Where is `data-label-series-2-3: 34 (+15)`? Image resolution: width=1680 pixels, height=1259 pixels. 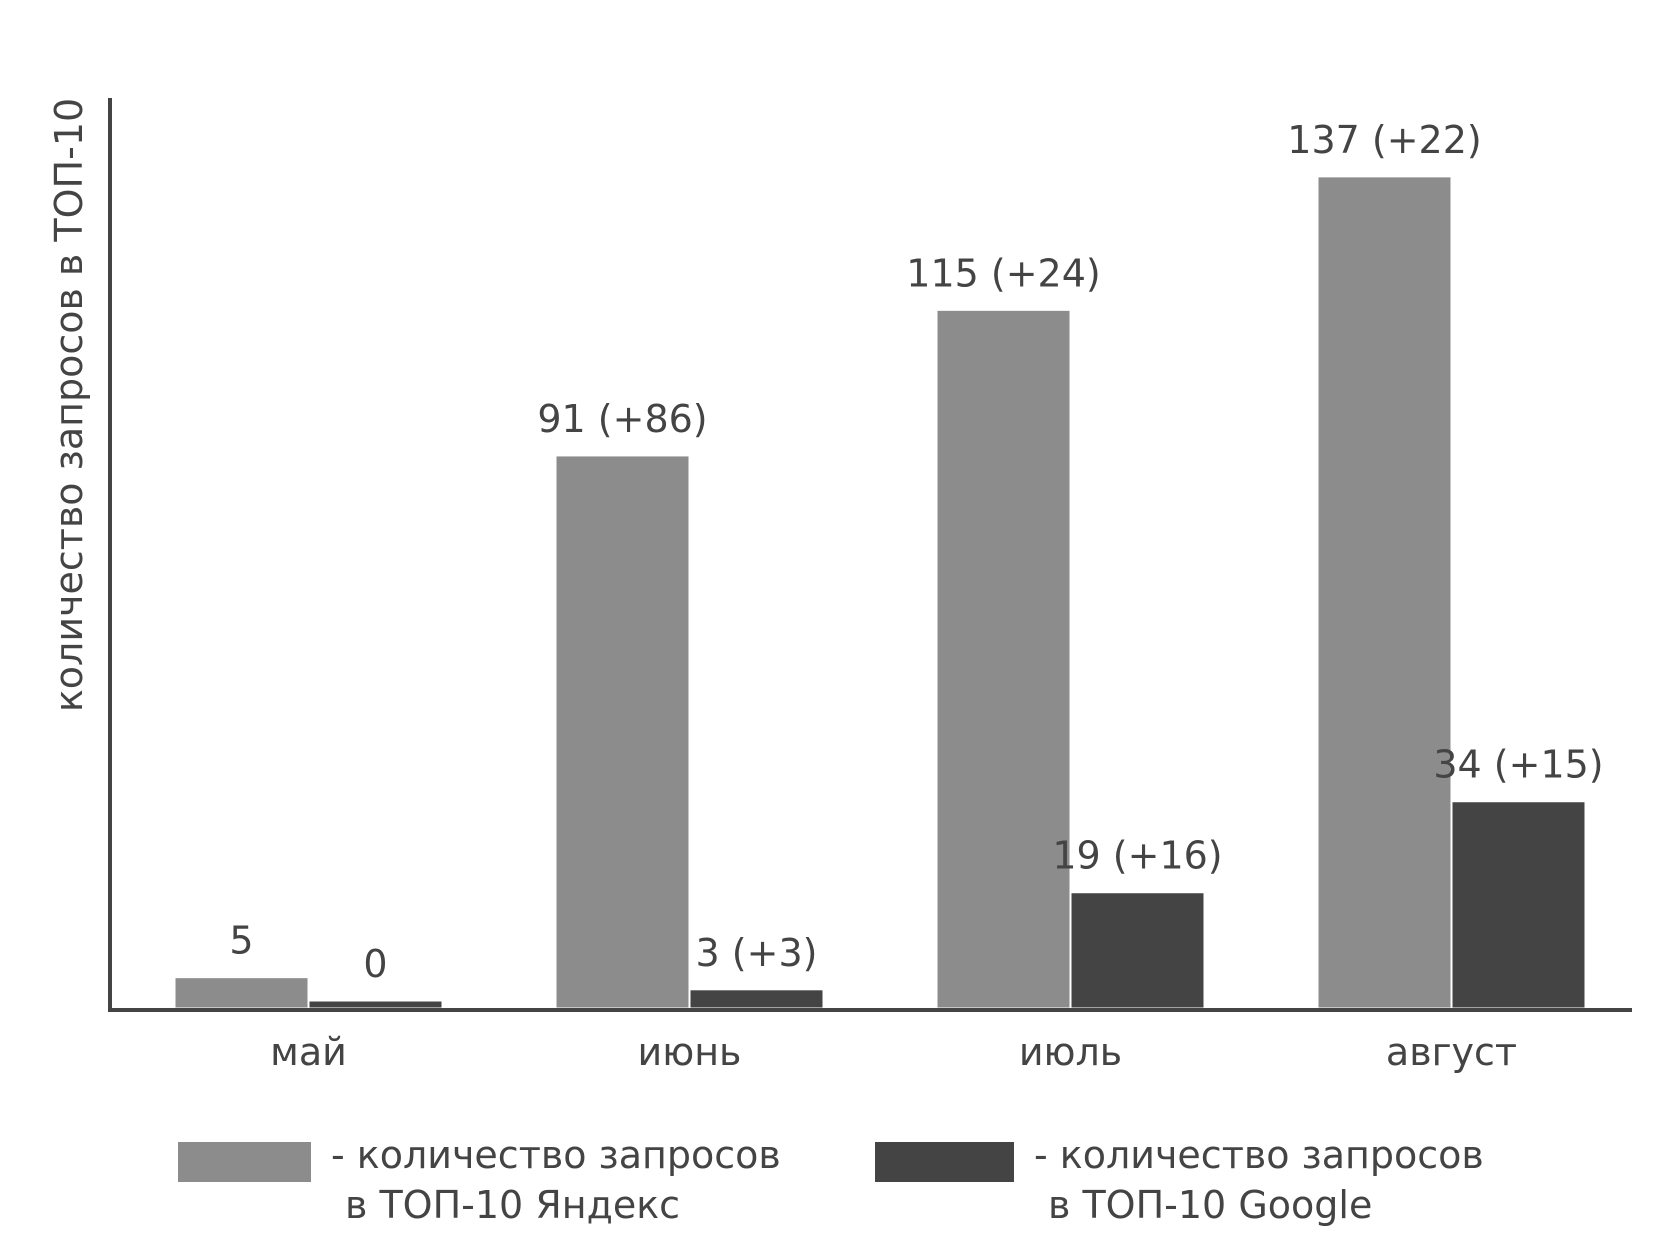
data-label-series-2-3: 34 (+15) is located at coordinates (1518, 765).